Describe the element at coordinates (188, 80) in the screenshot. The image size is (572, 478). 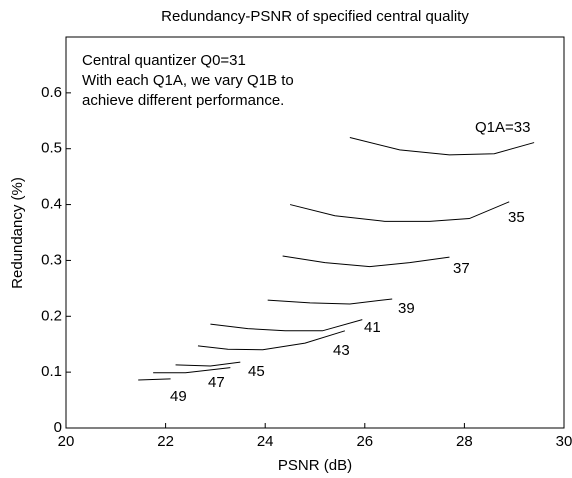
I see `annotation: With each Q1A, we vary Q1B to` at that location.